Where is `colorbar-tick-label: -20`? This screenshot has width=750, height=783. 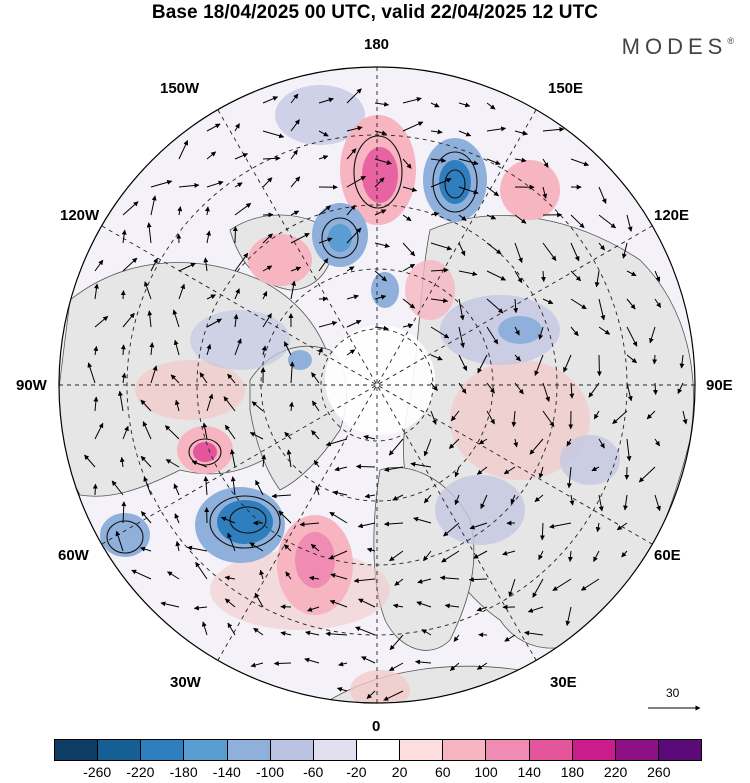
colorbar-tick-label: -20 is located at coordinates (356, 772).